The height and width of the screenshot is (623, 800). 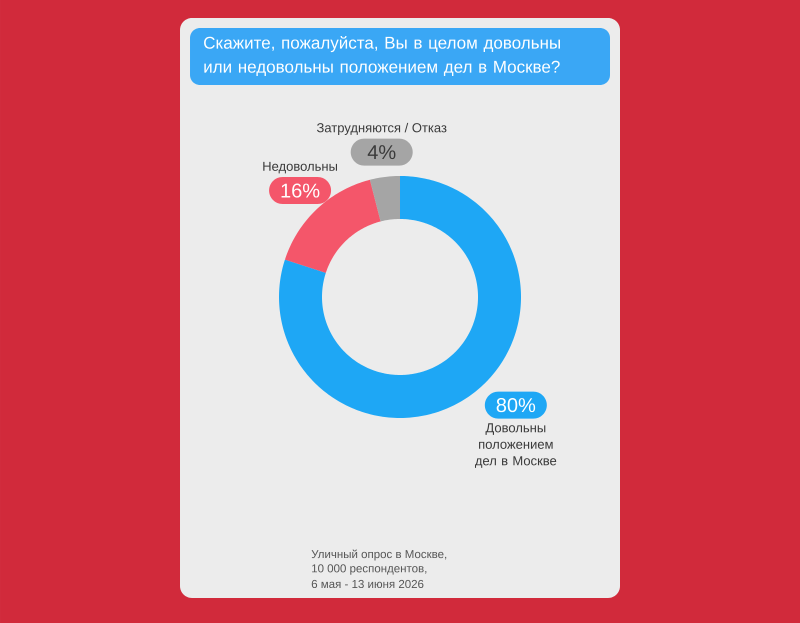 What do you see at coordinates (515, 445) in the screenshot?
I see `legend-label: Довольны положением дел в Москве` at bounding box center [515, 445].